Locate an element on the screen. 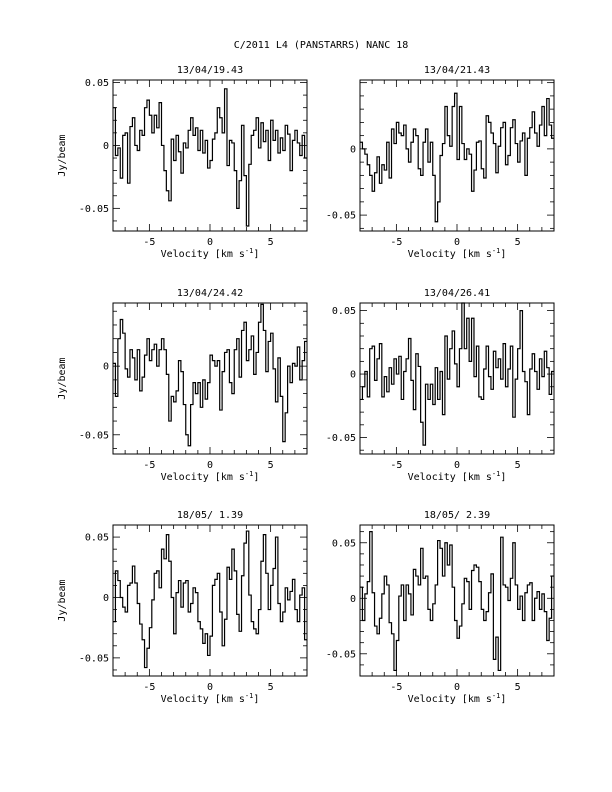 Image resolution: width=612 pixels, height=792 pixels. panel-title: 13/04/24.42 is located at coordinates (210, 293).